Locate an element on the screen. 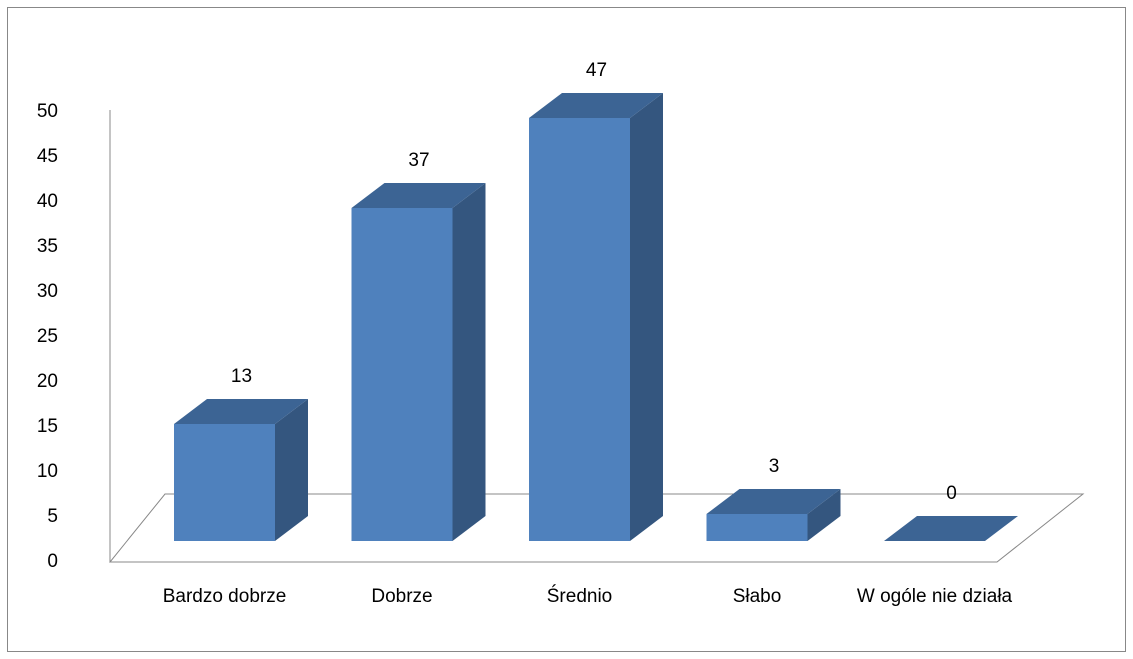 The width and height of the screenshot is (1133, 659). data-label: 0 is located at coordinates (951, 493).